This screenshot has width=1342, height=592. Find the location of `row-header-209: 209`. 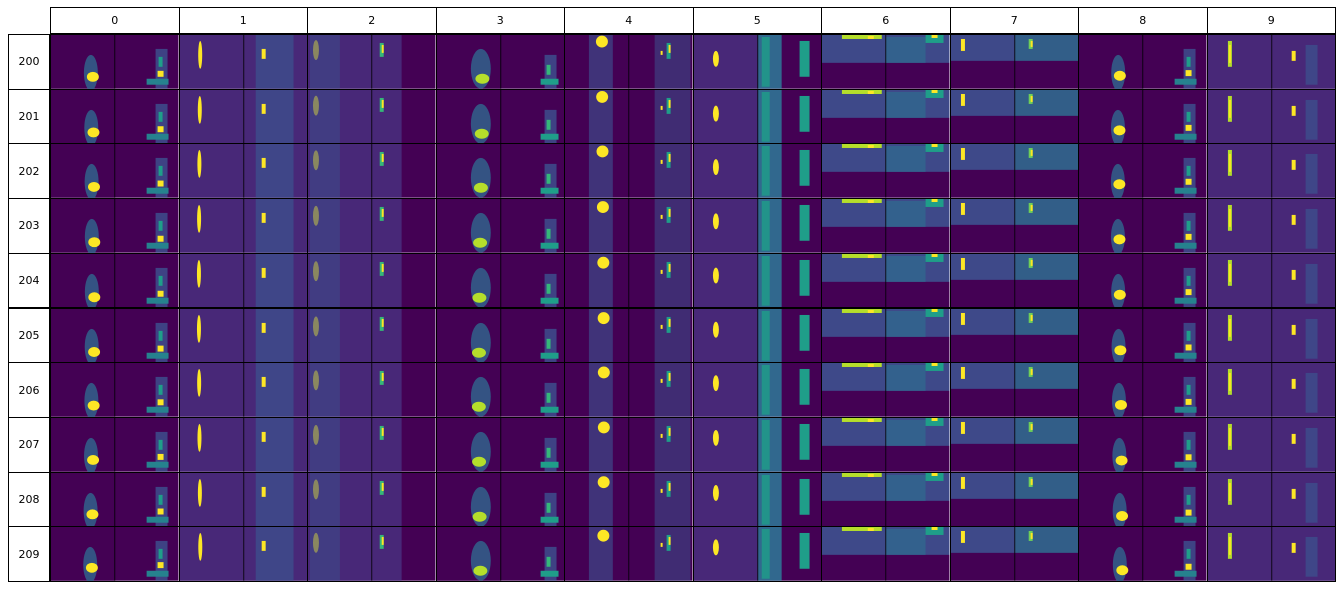

row-header-209: 209 is located at coordinates (29, 554).